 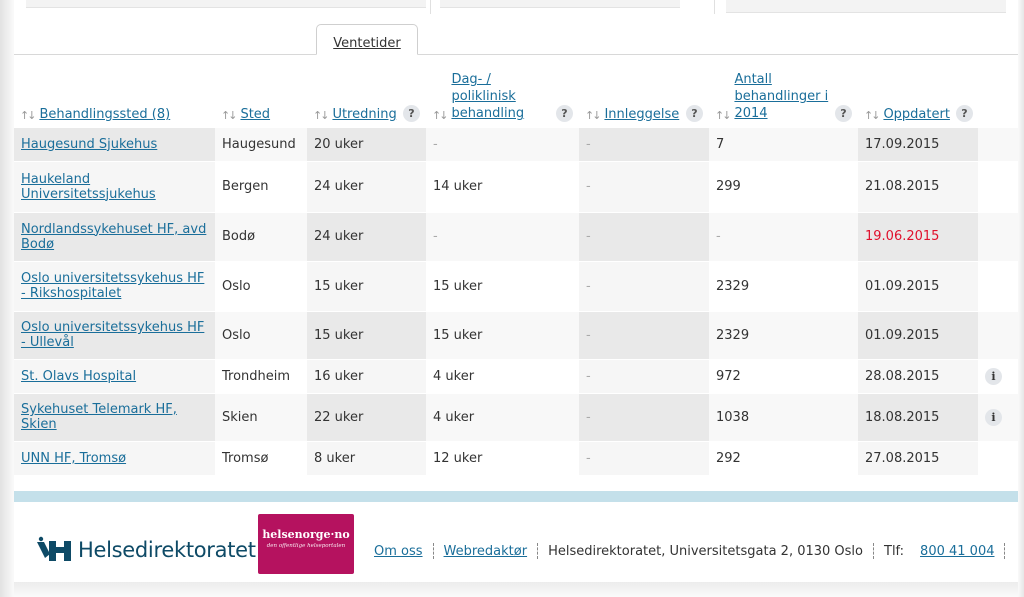 I want to click on footer-tlf-label: Tlf:, so click(x=894, y=551).